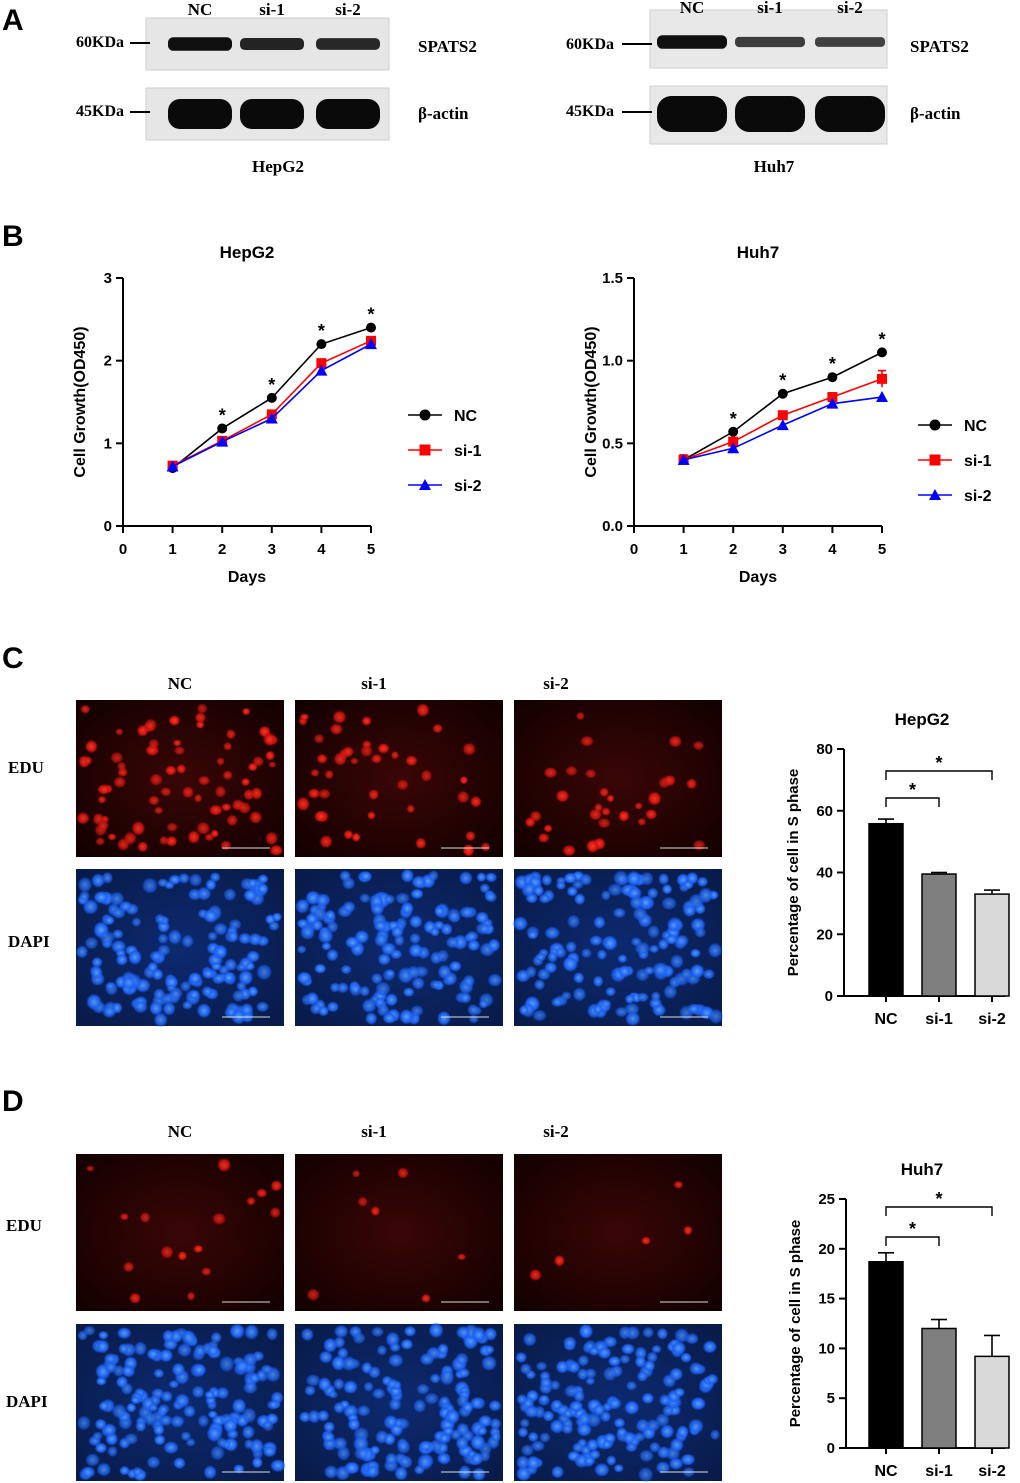  What do you see at coordinates (912, 802) in the screenshot?
I see `significance-bracket` at bounding box center [912, 802].